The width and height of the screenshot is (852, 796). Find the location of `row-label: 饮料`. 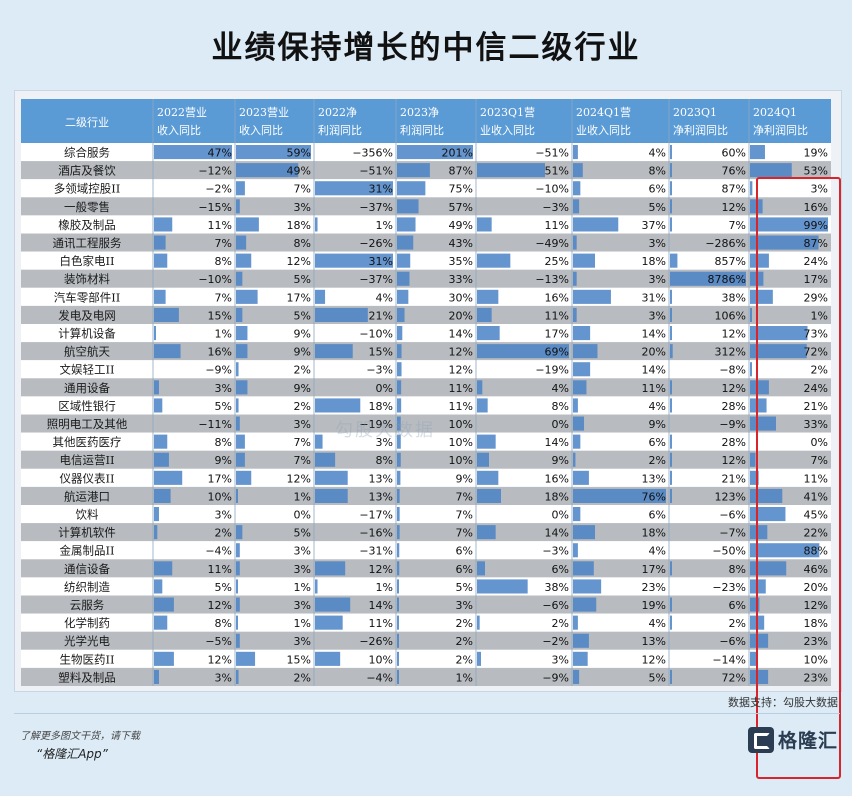

row-label: 饮料 is located at coordinates (87, 515).